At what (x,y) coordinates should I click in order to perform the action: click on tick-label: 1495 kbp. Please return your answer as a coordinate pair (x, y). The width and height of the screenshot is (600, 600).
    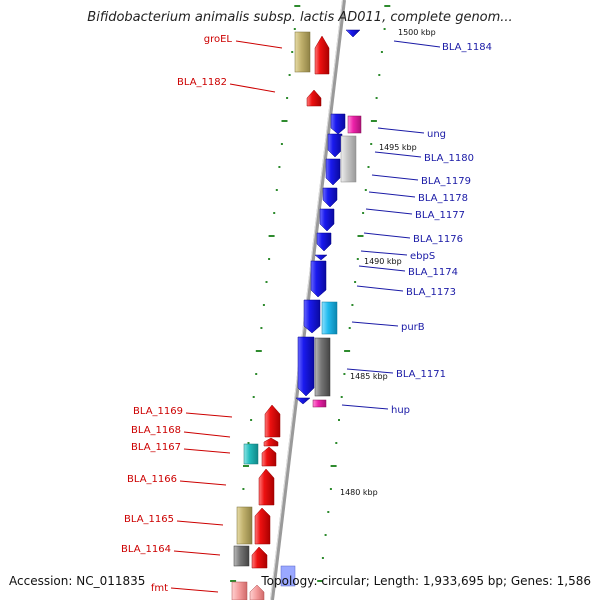
    Looking at the image, I should click on (398, 147).